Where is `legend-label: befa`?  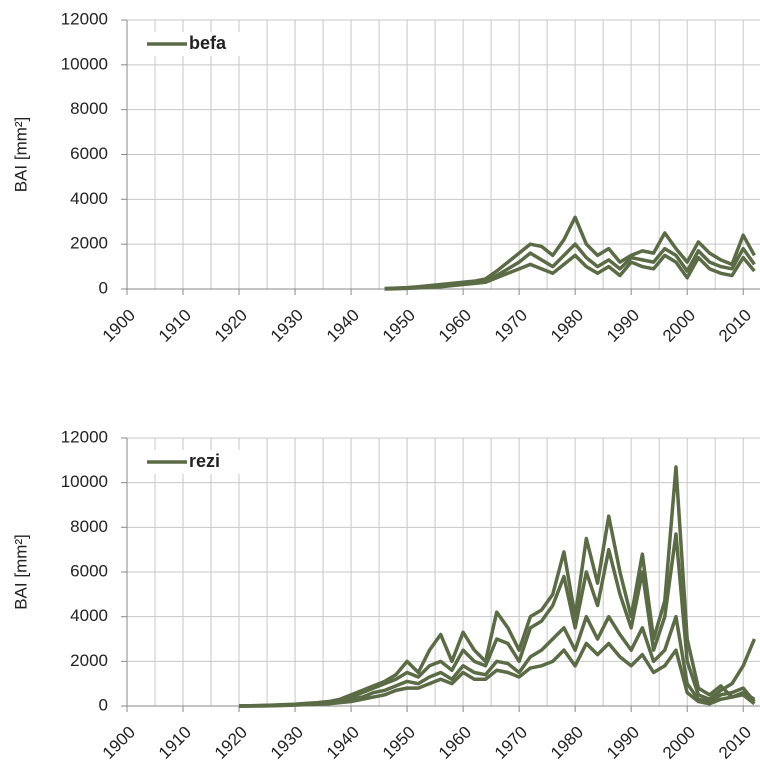 legend-label: befa is located at coordinates (208, 43).